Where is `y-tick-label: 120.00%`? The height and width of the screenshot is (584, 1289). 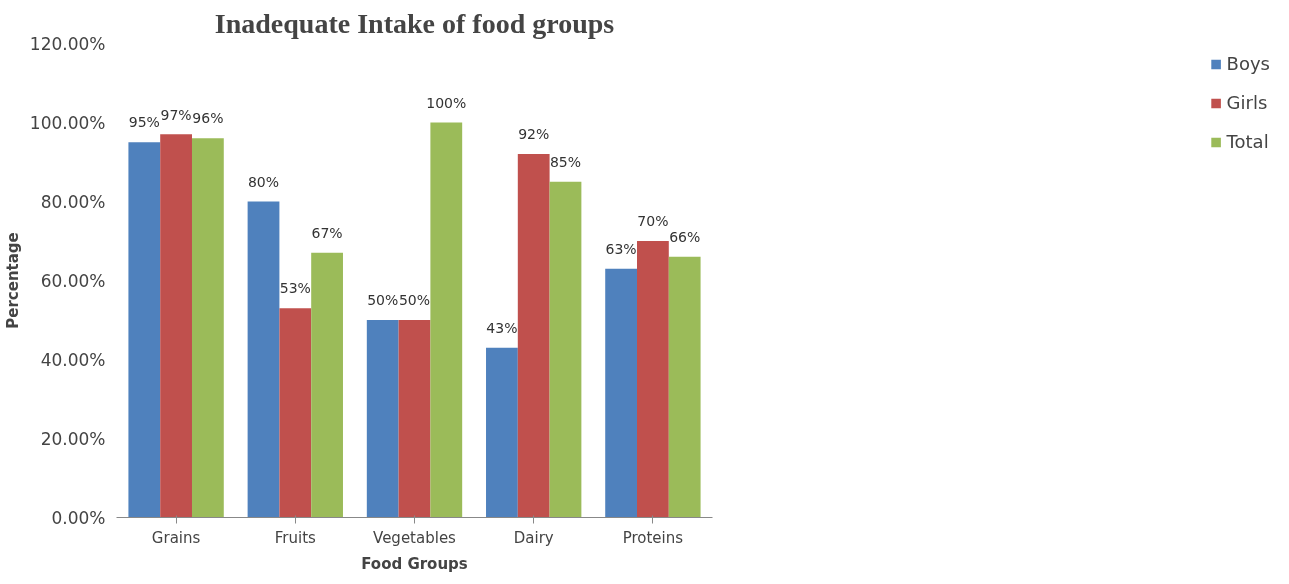 y-tick-label: 120.00% is located at coordinates (67, 43).